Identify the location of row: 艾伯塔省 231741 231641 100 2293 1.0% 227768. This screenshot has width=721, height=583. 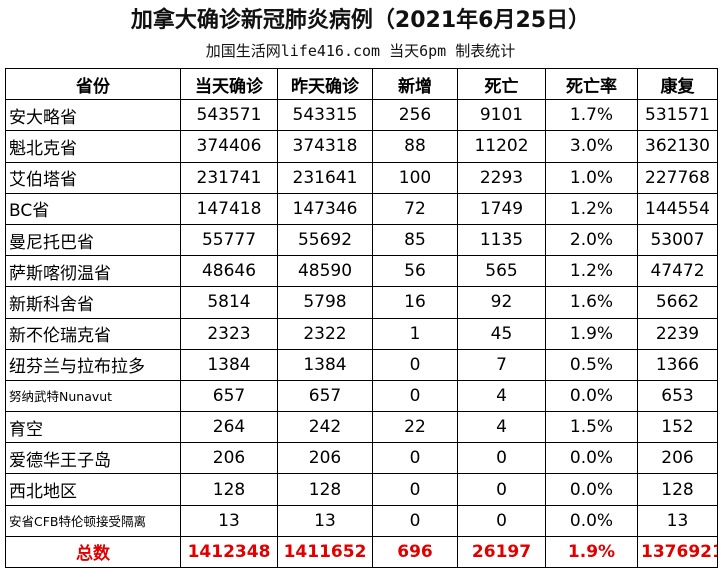
(361, 177).